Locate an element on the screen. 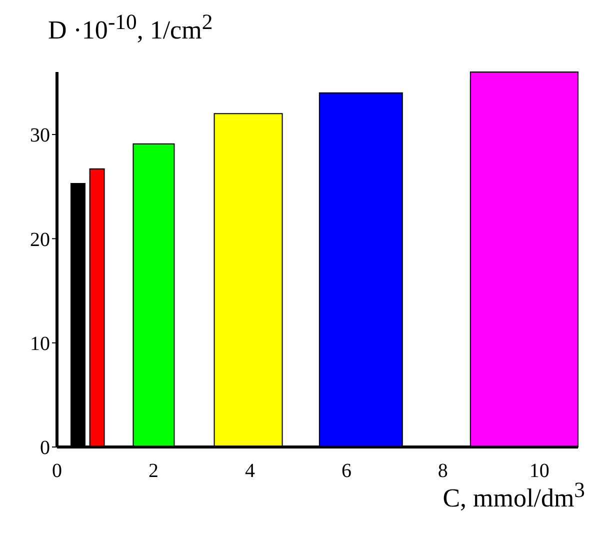 This screenshot has height=536, width=597. x-tick-label: 2 is located at coordinates (153, 471).